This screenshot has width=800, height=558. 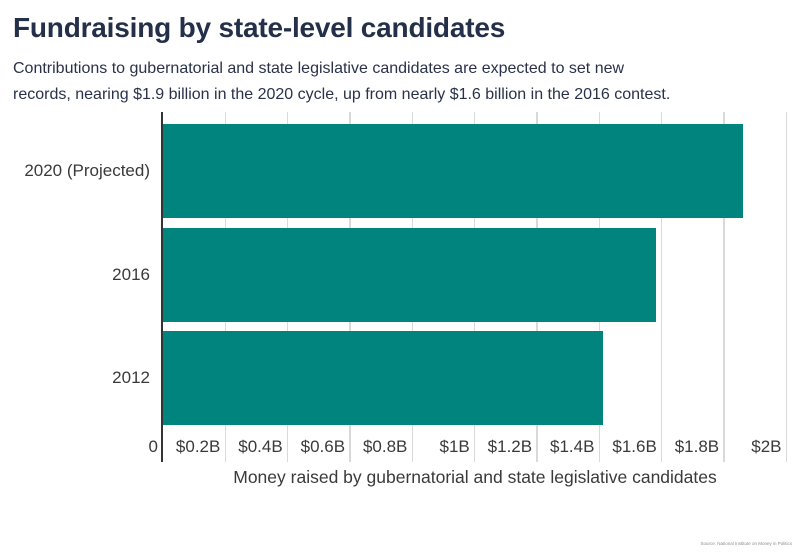 What do you see at coordinates (453, 171) in the screenshot?
I see `bar-2020 (Projected)` at bounding box center [453, 171].